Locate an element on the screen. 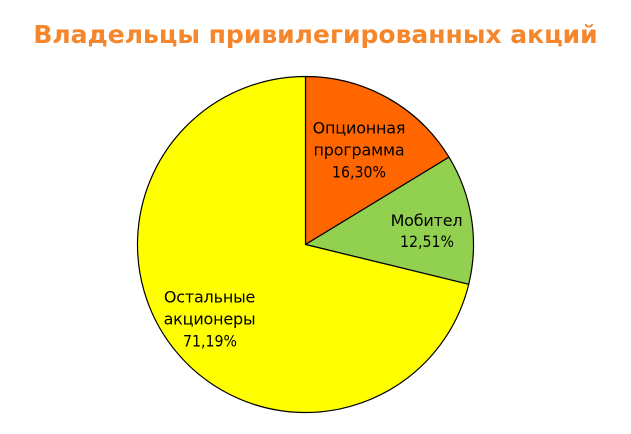 Image resolution: width=631 pixels, height=434 pixels. slice-label-1: Опционная программа 16,30% is located at coordinates (359, 149).